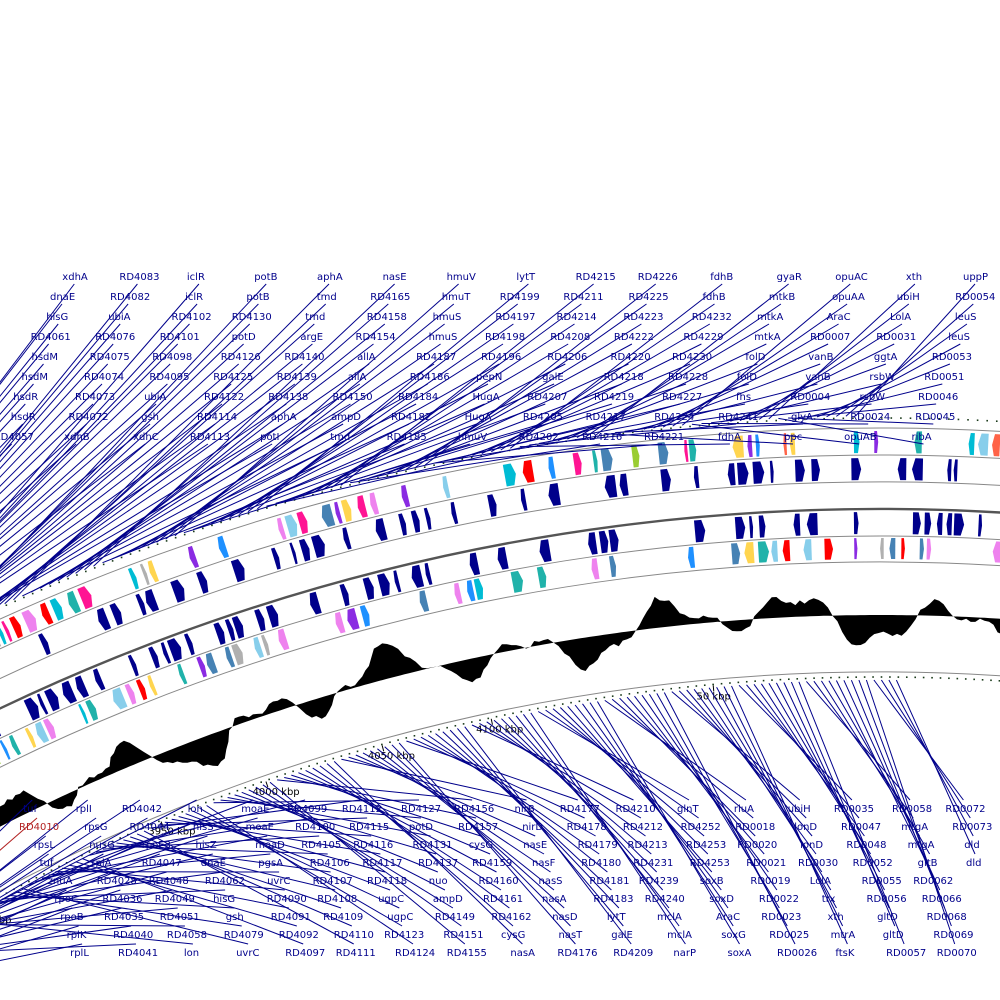 The height and width of the screenshot is (1000, 1000). What do you see at coordinates (194, 297) in the screenshot?
I see `gene-label: iclR` at bounding box center [194, 297].